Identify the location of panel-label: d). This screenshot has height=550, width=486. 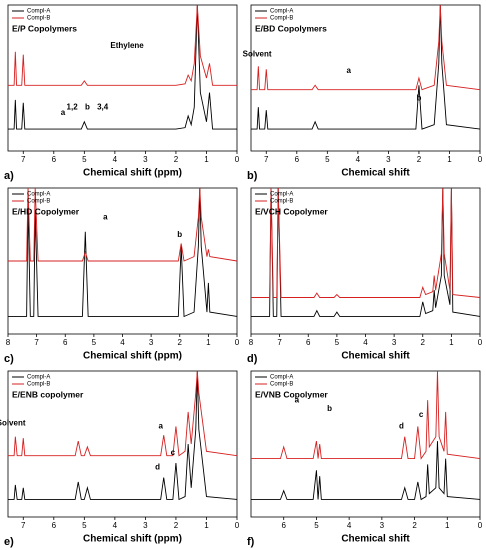
(252, 359).